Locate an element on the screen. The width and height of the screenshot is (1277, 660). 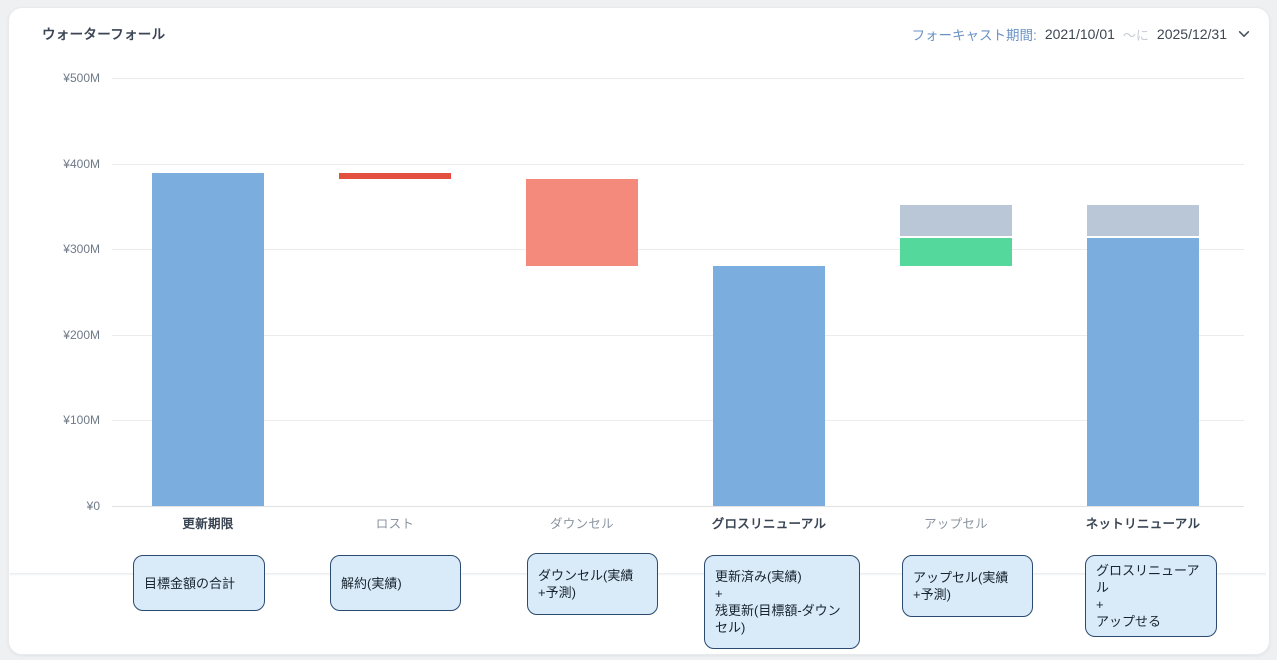
x-label-downsell: ダウンセル is located at coordinates (581, 524).